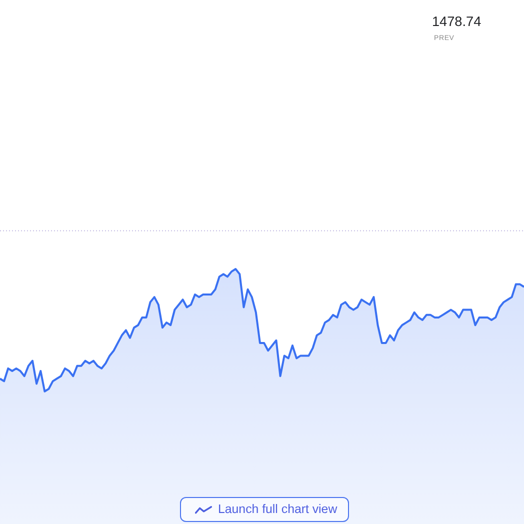  Describe the element at coordinates (457, 21) in the screenshot. I see `text: 1478.74` at that location.